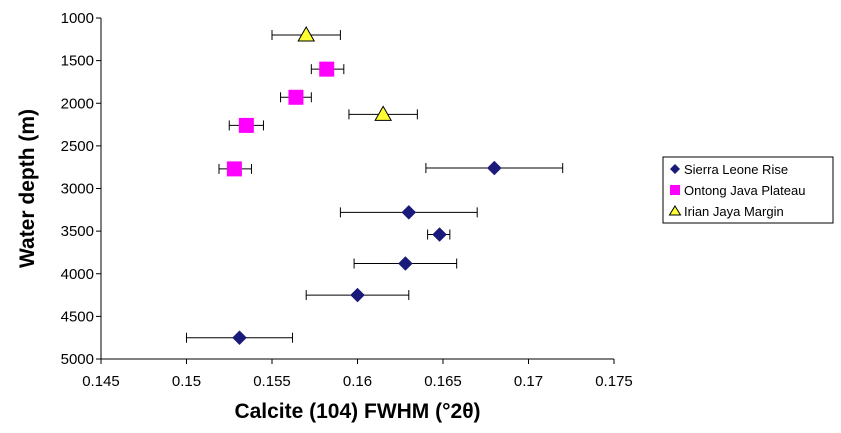 The image size is (841, 433). What do you see at coordinates (736, 169) in the screenshot?
I see `legend-label-sierra-leone-rise: Sierra Leone Rise` at bounding box center [736, 169].